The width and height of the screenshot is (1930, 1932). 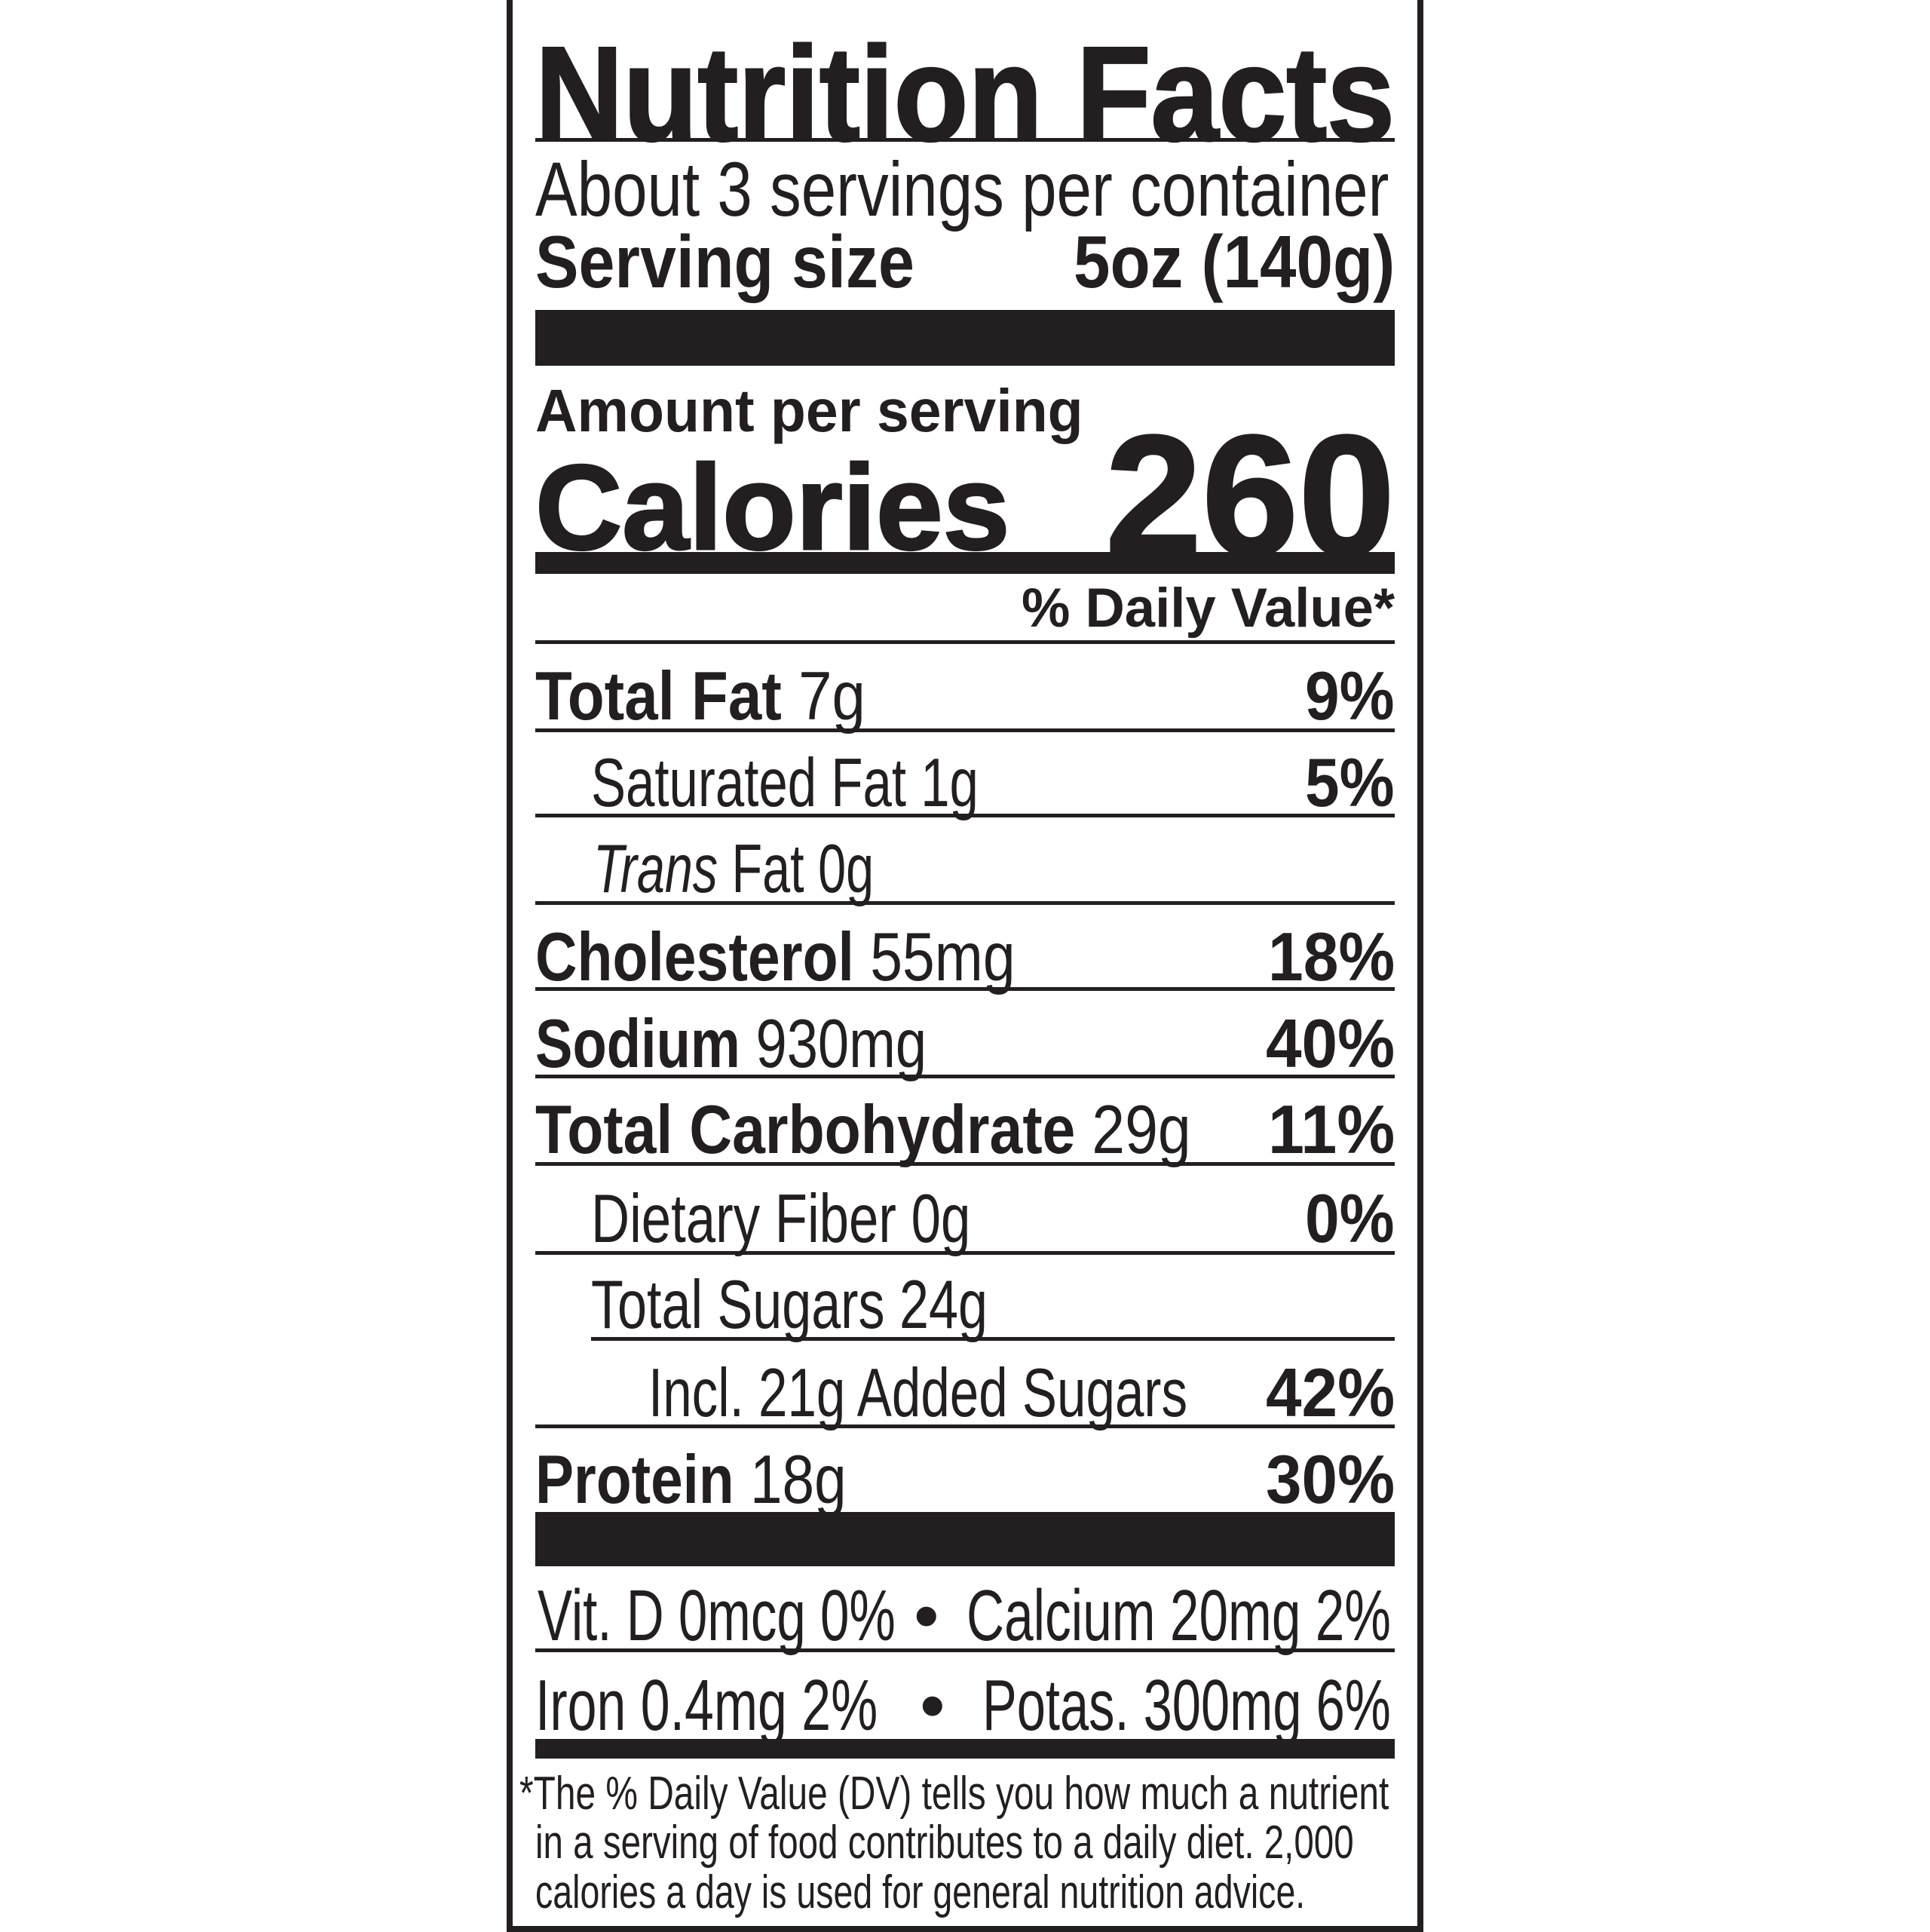 I want to click on nutrient-total-carbohydrate: Total Carbohydrate 29g, so click(x=863, y=1130).